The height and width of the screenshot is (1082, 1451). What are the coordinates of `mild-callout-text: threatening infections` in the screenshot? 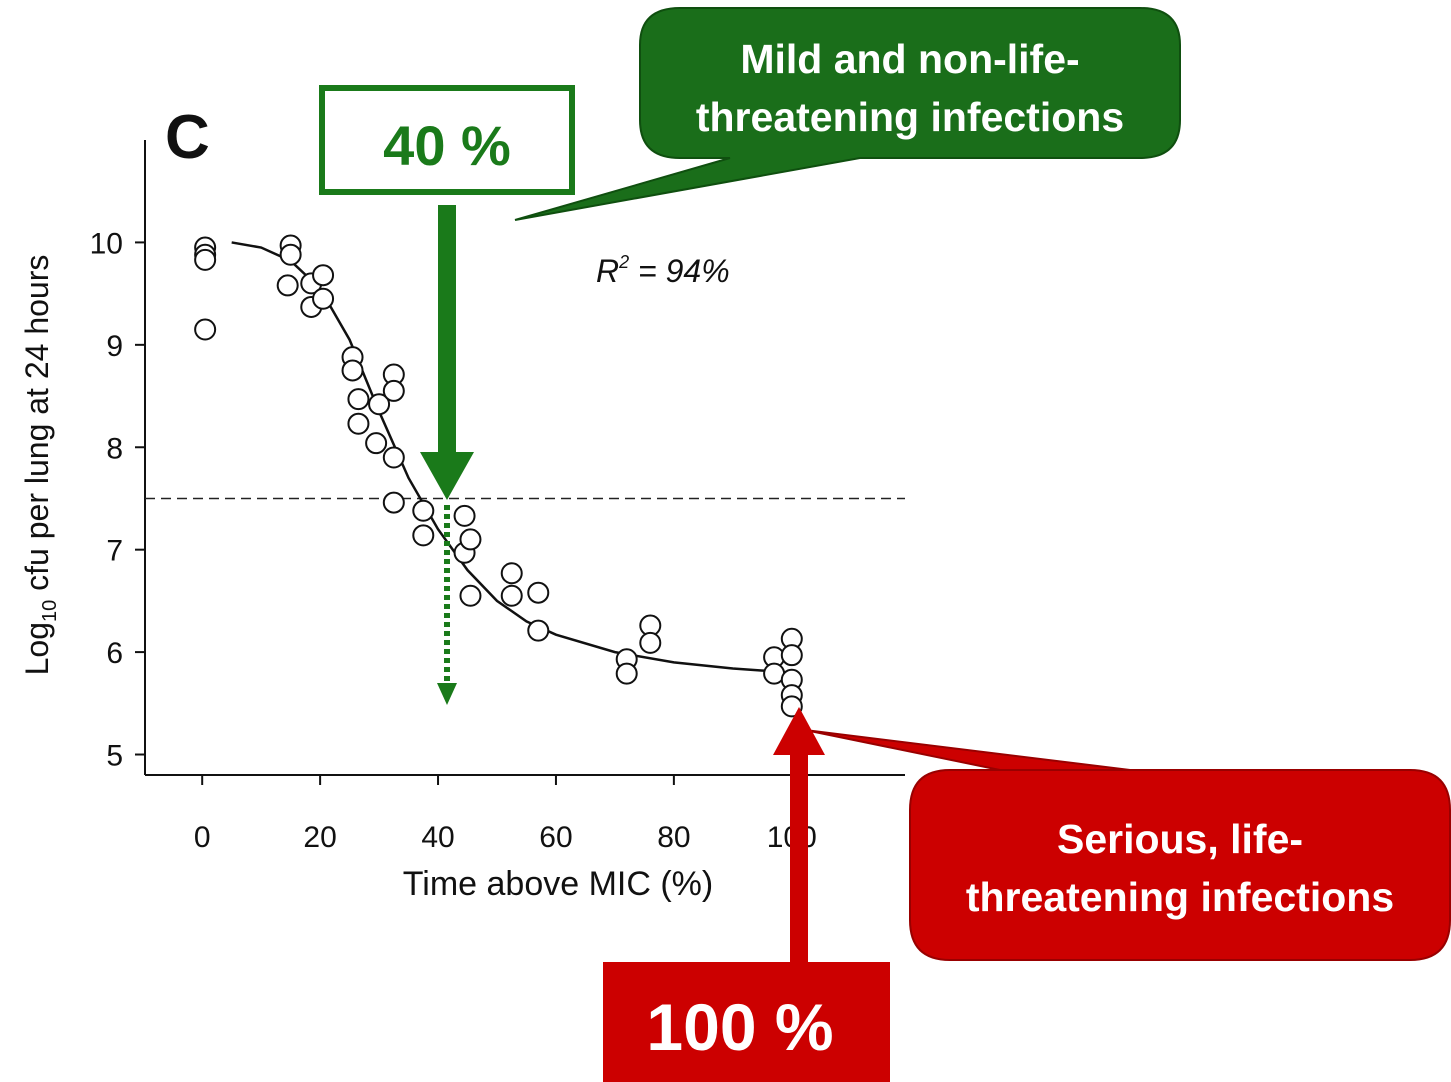 It's located at (910, 117).